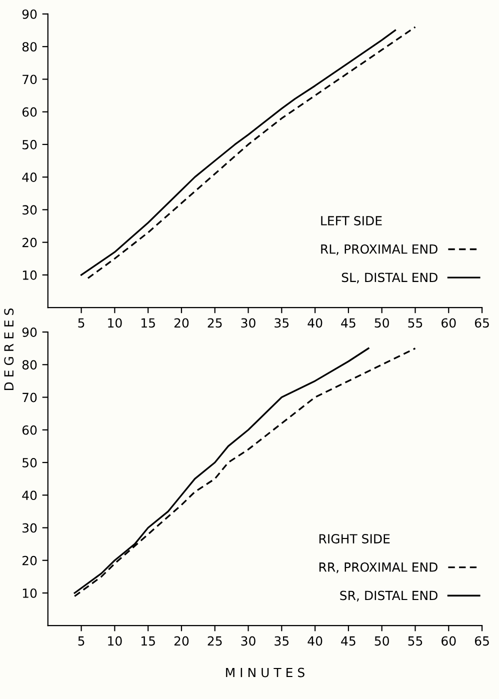  I want to click on legend-label: SR, DISTAL END, so click(389, 596).